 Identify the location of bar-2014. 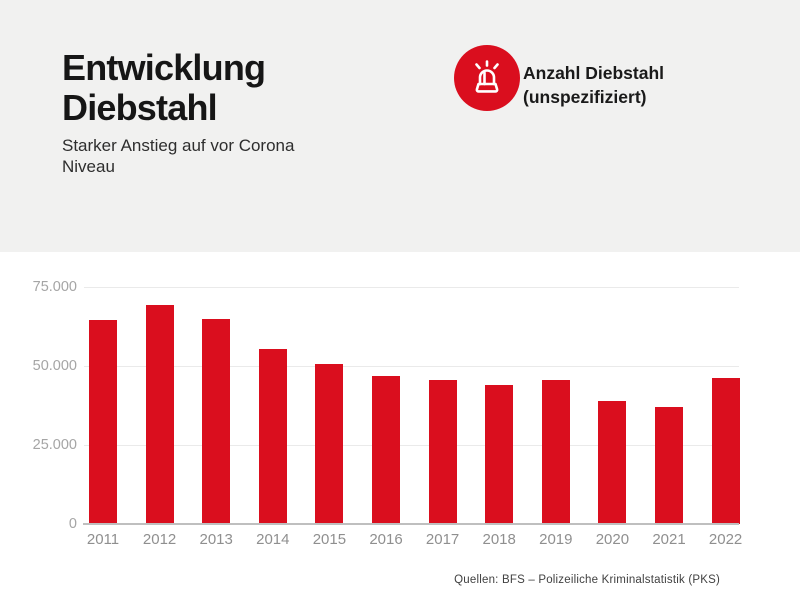
(272, 436).